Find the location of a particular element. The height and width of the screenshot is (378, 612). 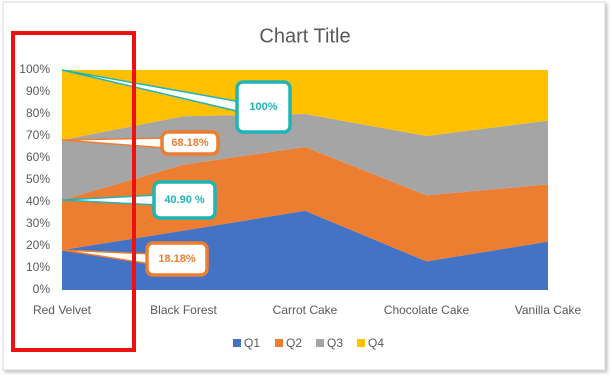

legend-label: Q3 is located at coordinates (335, 343).